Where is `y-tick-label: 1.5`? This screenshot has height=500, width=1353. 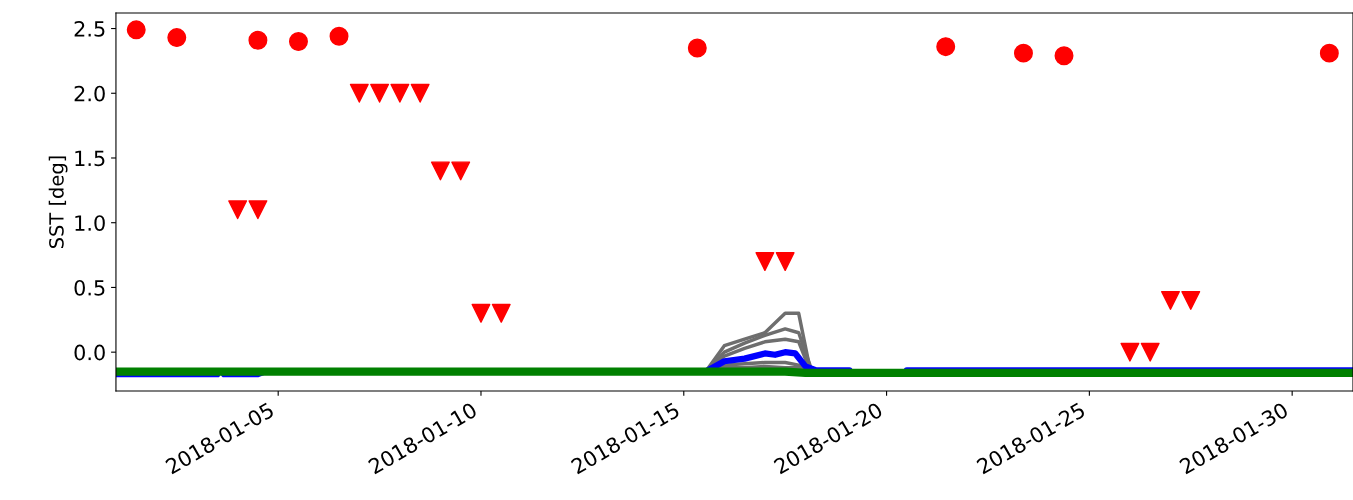
y-tick-label: 1.5 is located at coordinates (90, 158).